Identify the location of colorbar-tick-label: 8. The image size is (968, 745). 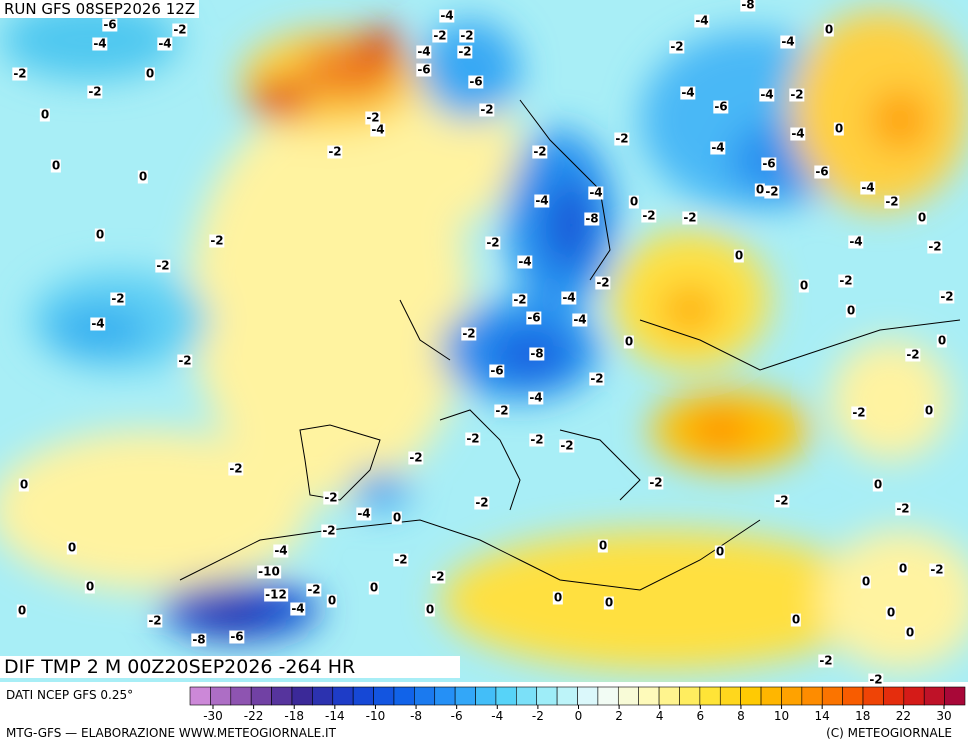
(741, 716).